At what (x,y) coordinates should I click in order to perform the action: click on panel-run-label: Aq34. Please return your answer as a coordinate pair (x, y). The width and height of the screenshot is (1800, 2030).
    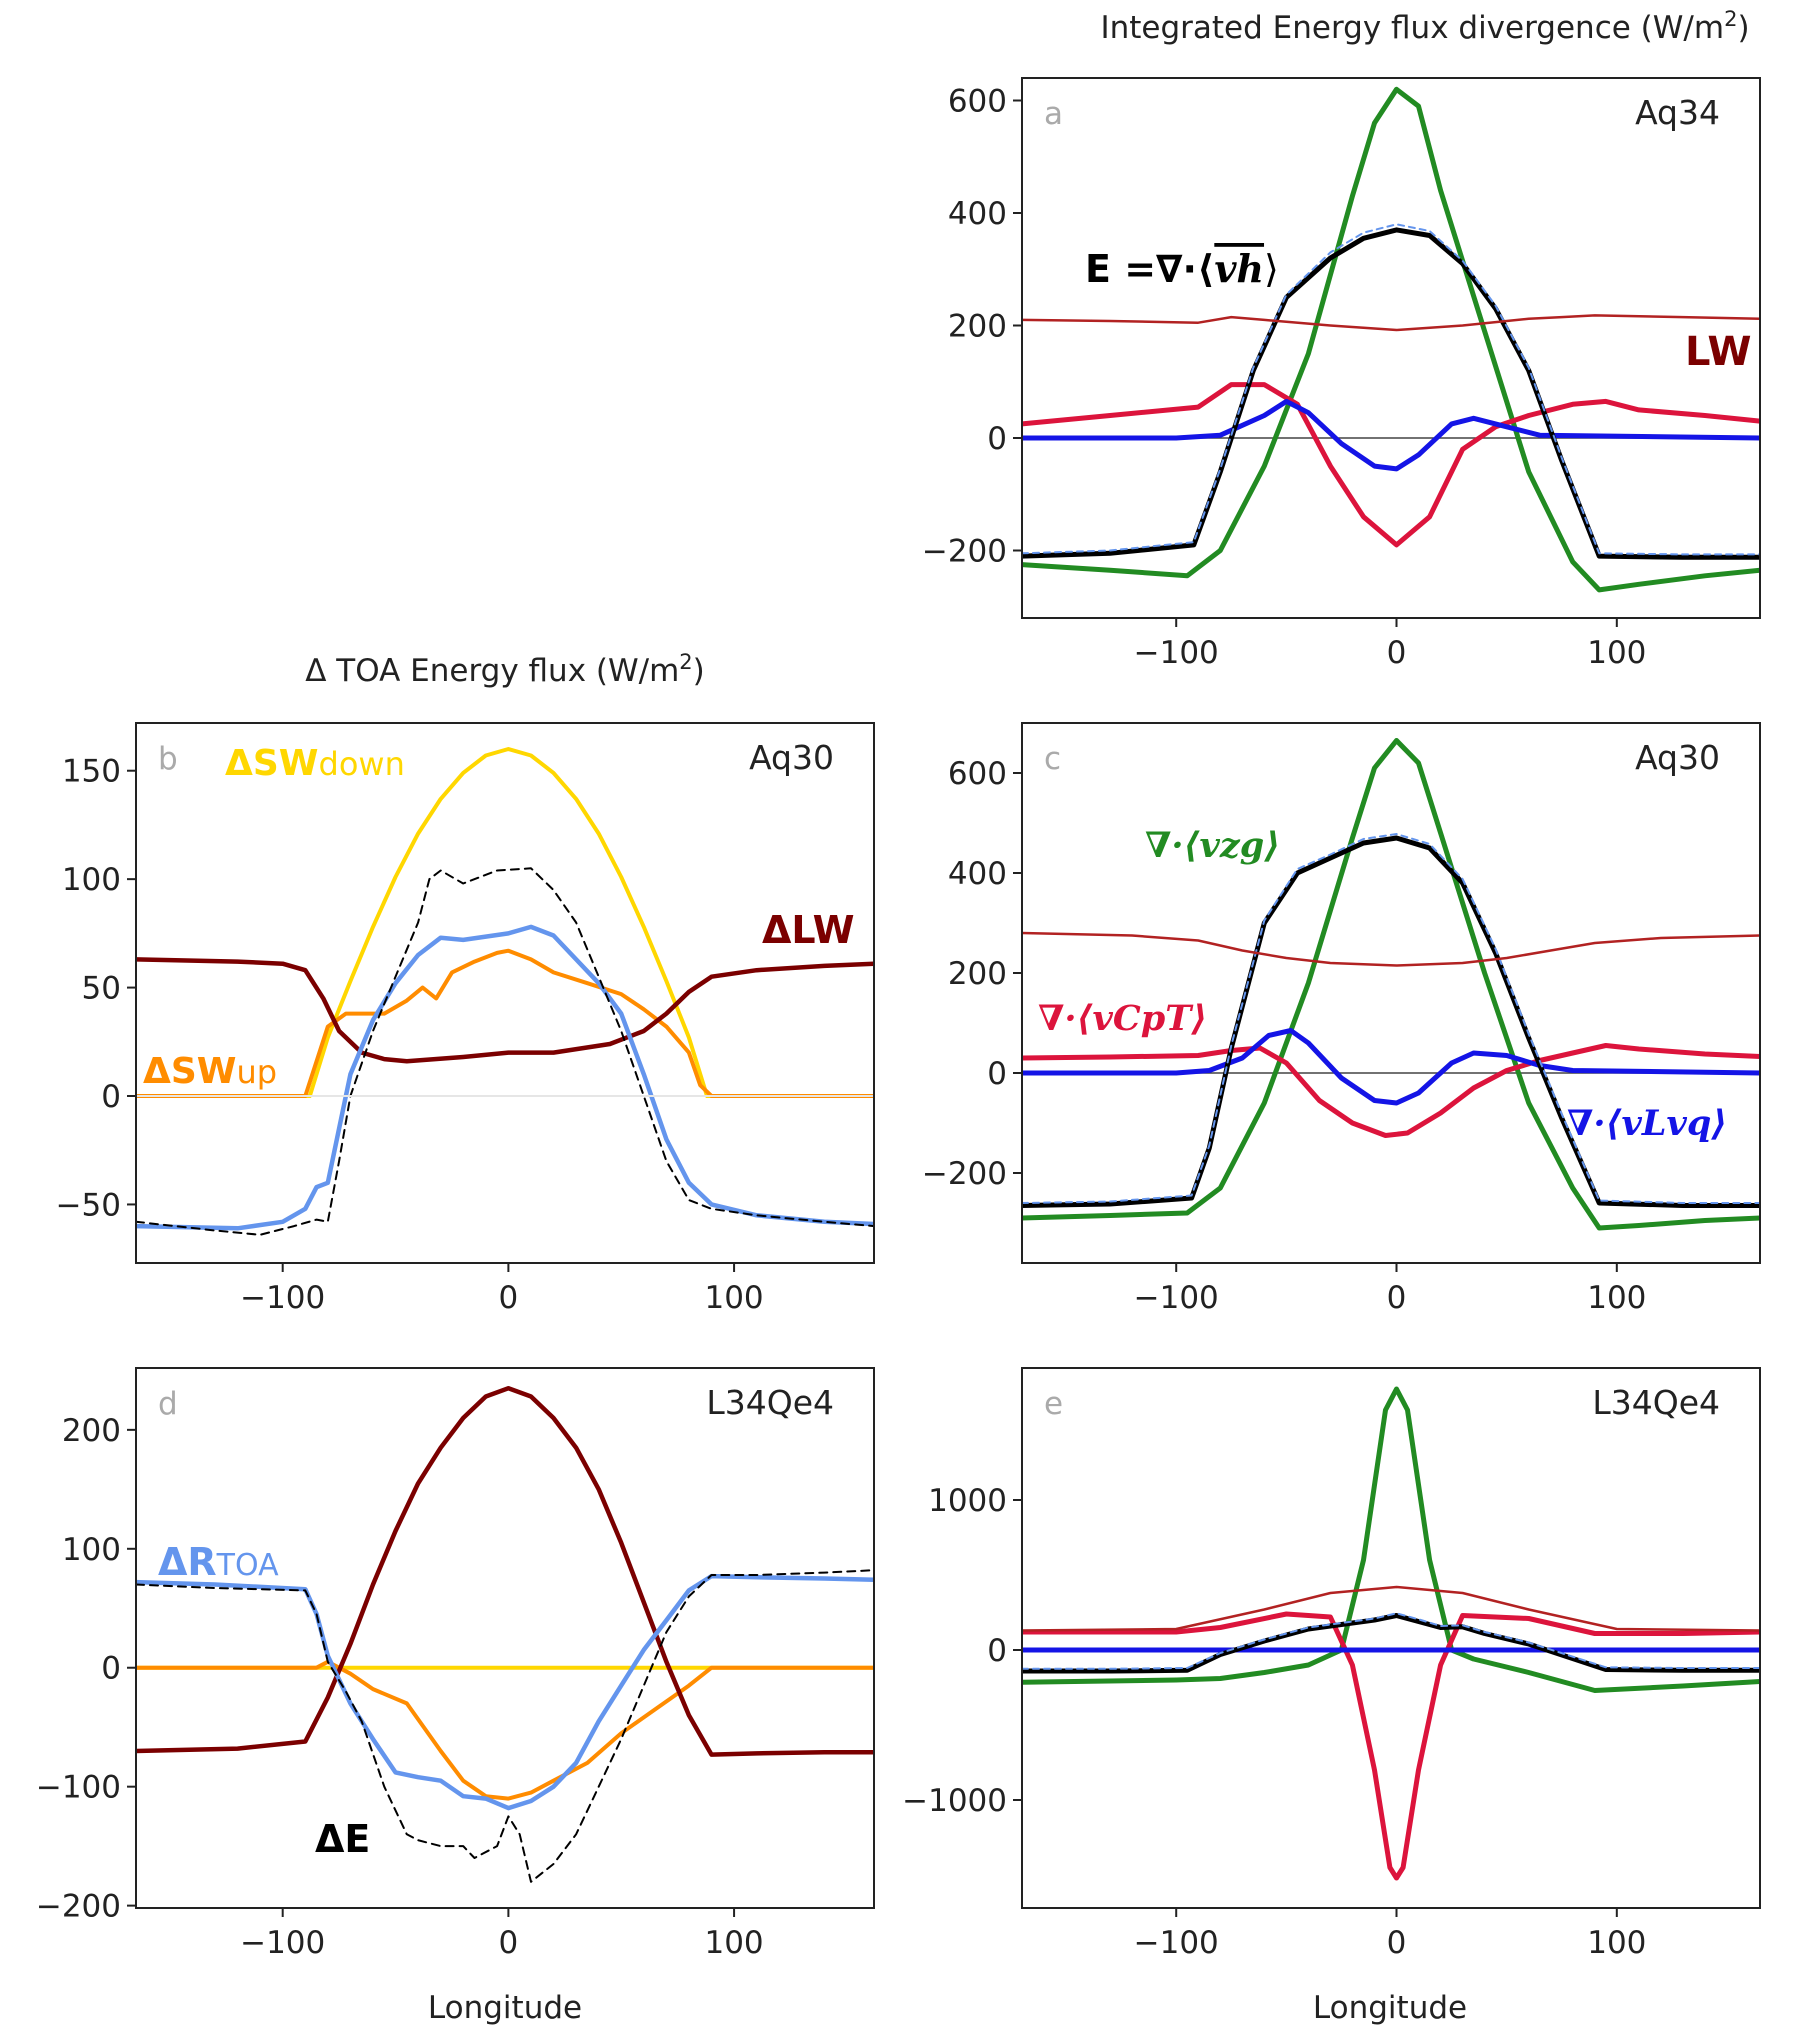
    Looking at the image, I should click on (1677, 112).